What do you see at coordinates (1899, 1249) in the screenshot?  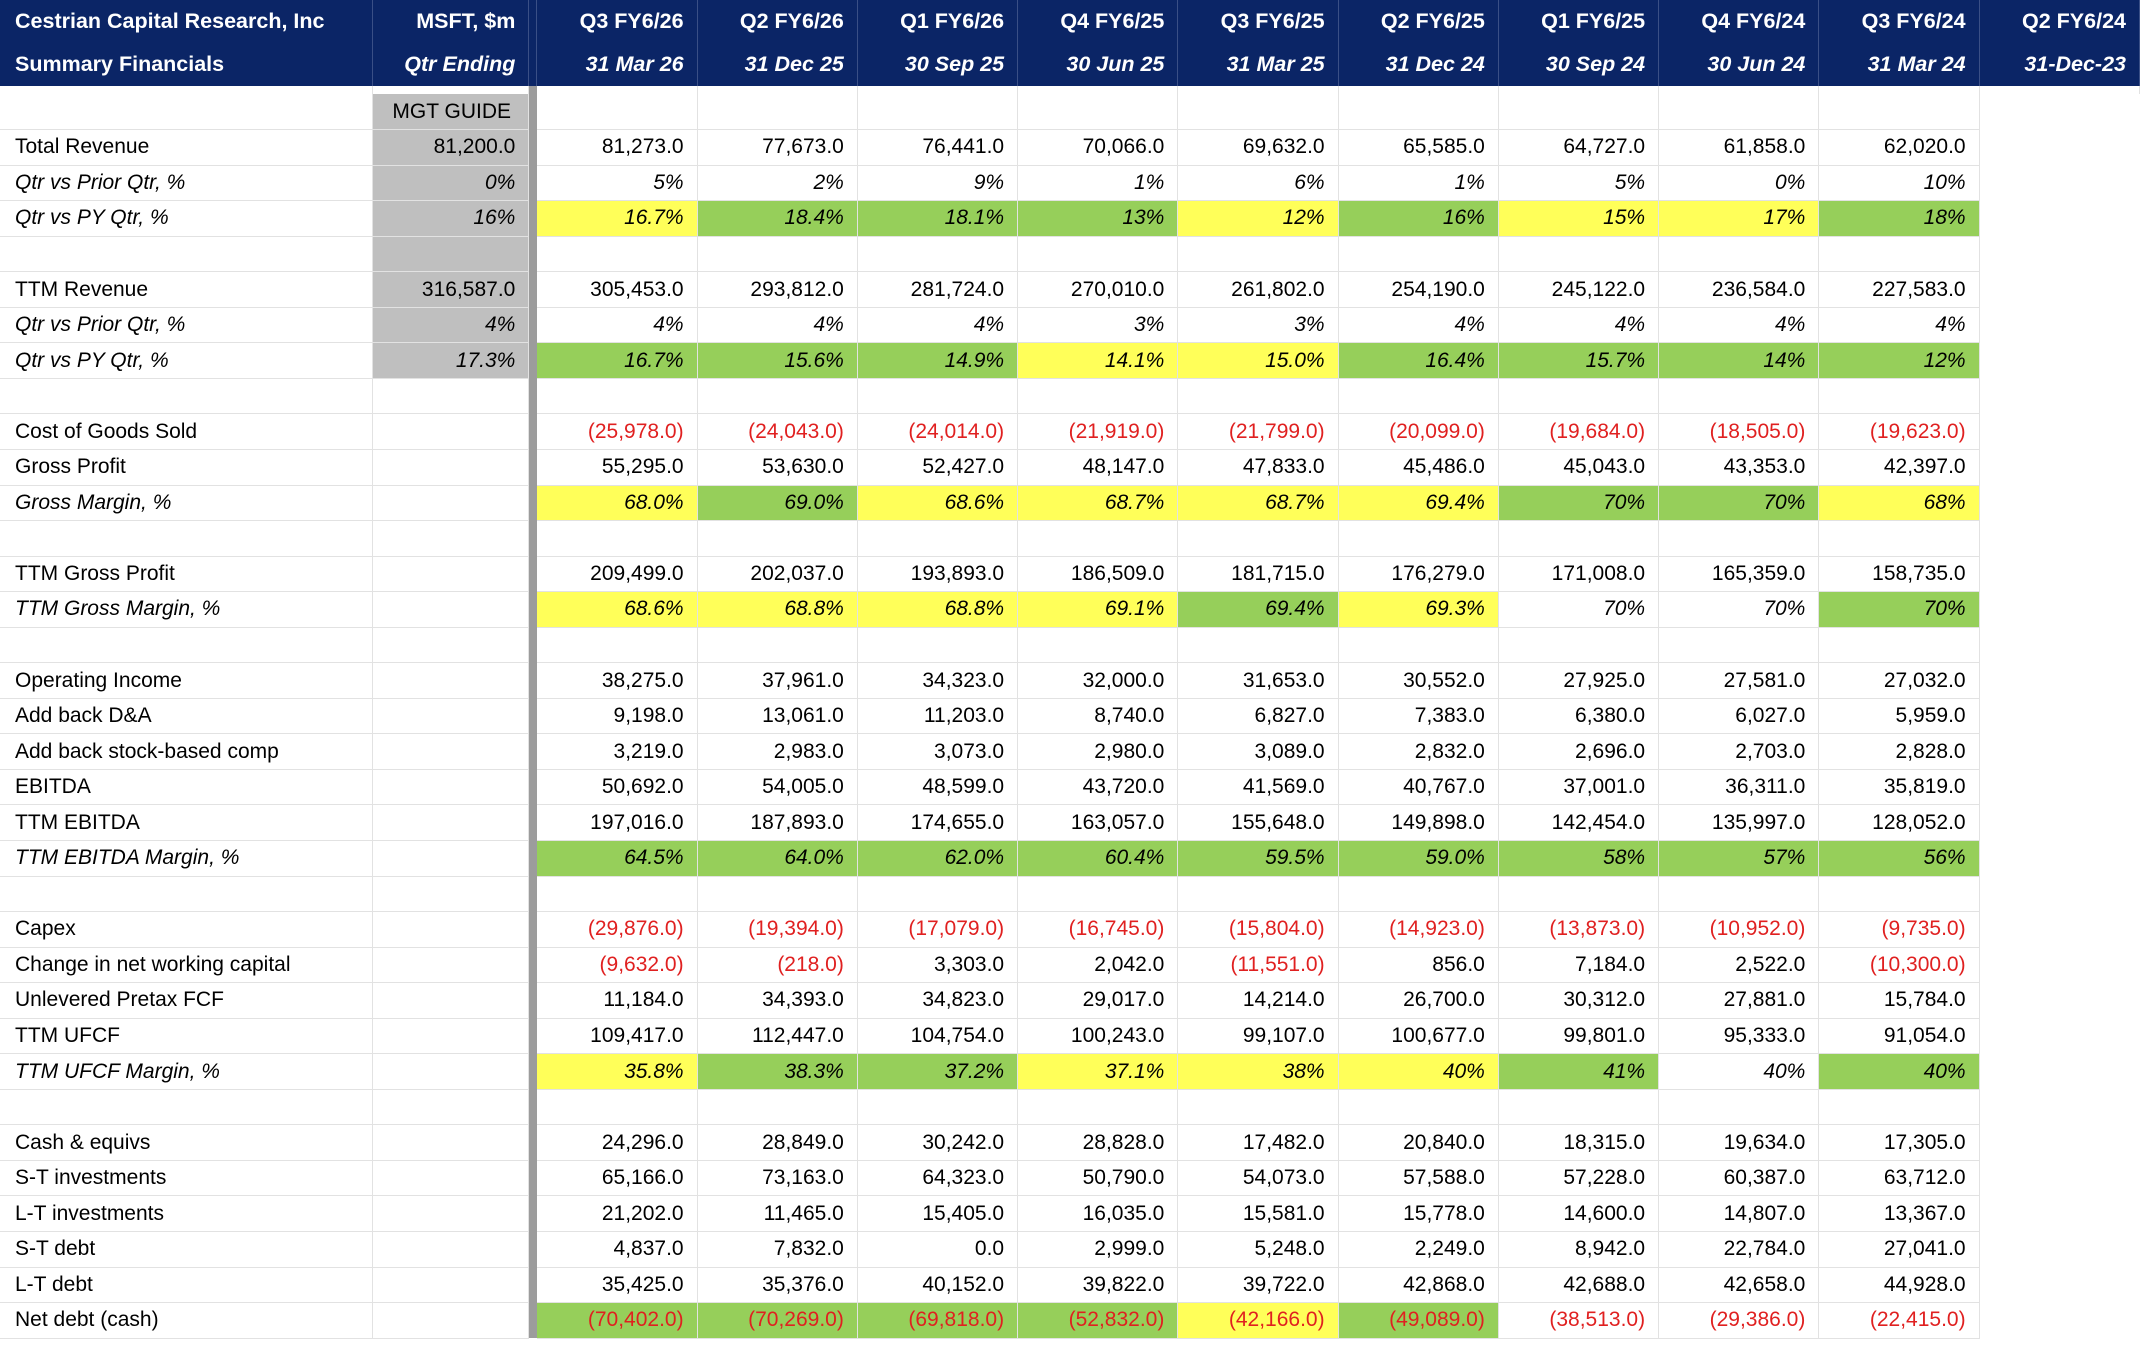 I see `data-cell: 27,041.0` at bounding box center [1899, 1249].